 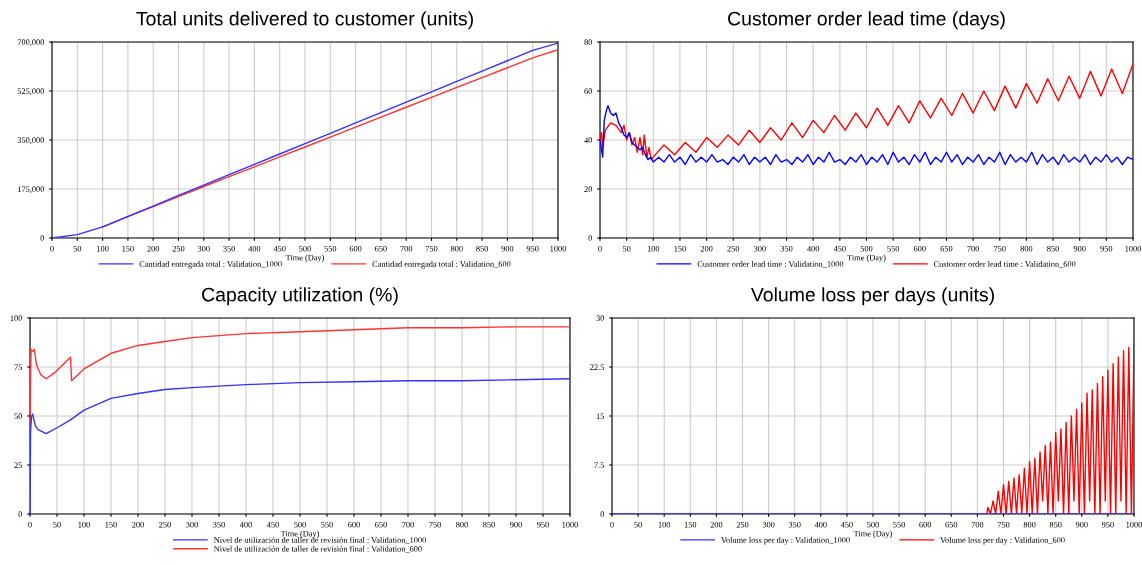 I want to click on y-tick-label: 525,000, so click(x=31, y=92).